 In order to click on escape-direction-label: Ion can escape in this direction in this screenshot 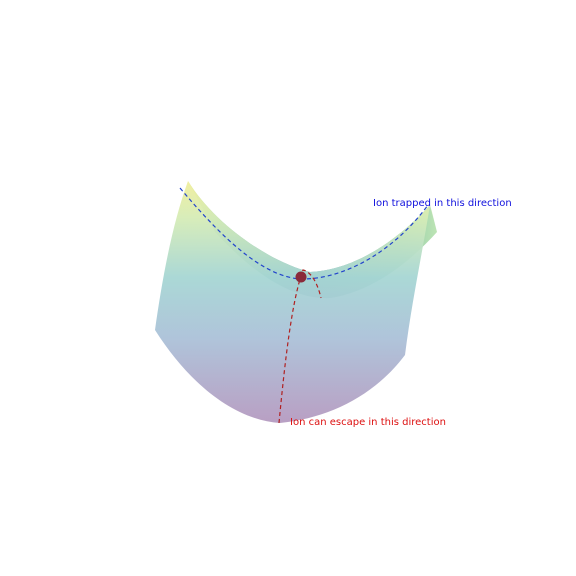, I will do `click(368, 422)`.